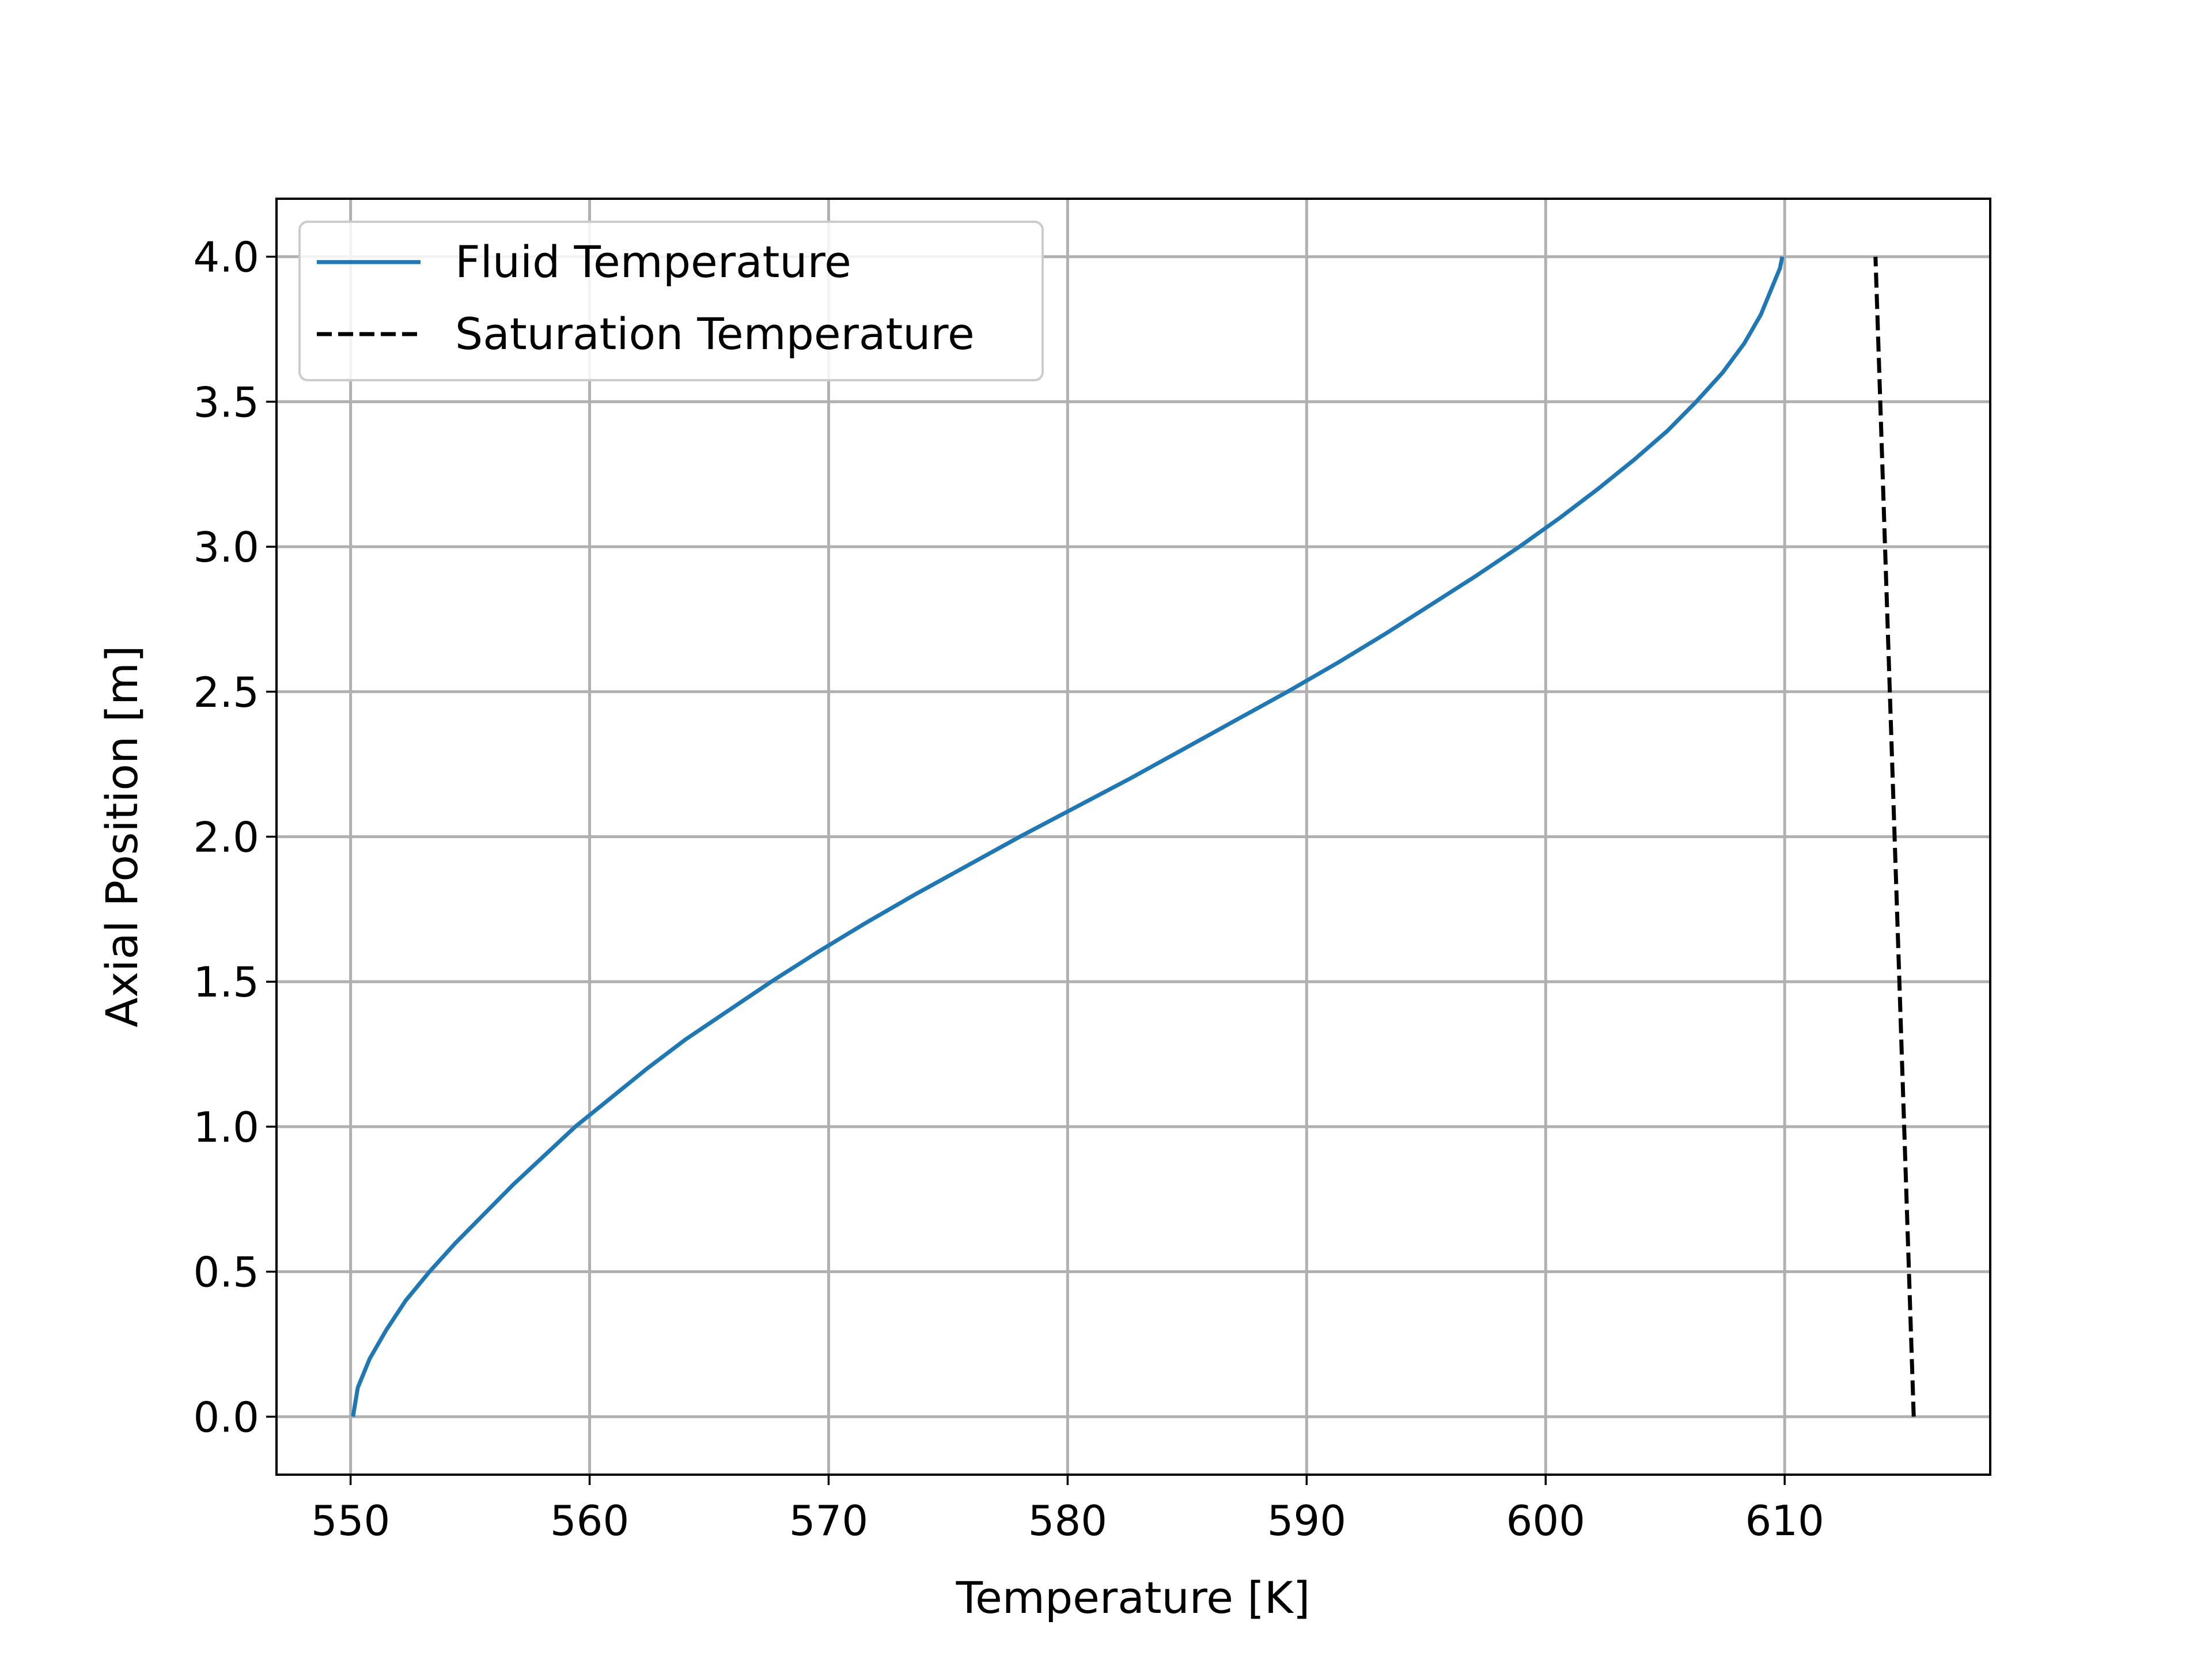 Image resolution: width=2212 pixels, height=1659 pixels. What do you see at coordinates (653, 261) in the screenshot?
I see `legend-label-fluid: Fluid Temperature` at bounding box center [653, 261].